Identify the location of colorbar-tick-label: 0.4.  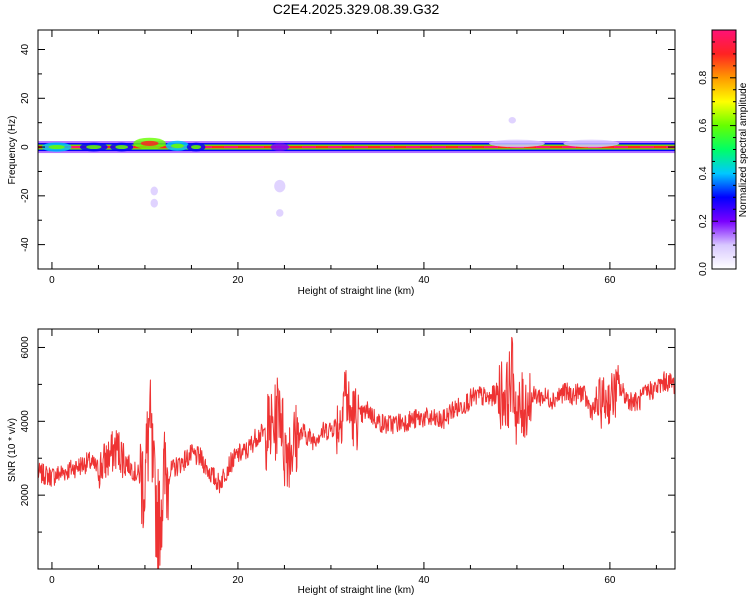
(703, 173).